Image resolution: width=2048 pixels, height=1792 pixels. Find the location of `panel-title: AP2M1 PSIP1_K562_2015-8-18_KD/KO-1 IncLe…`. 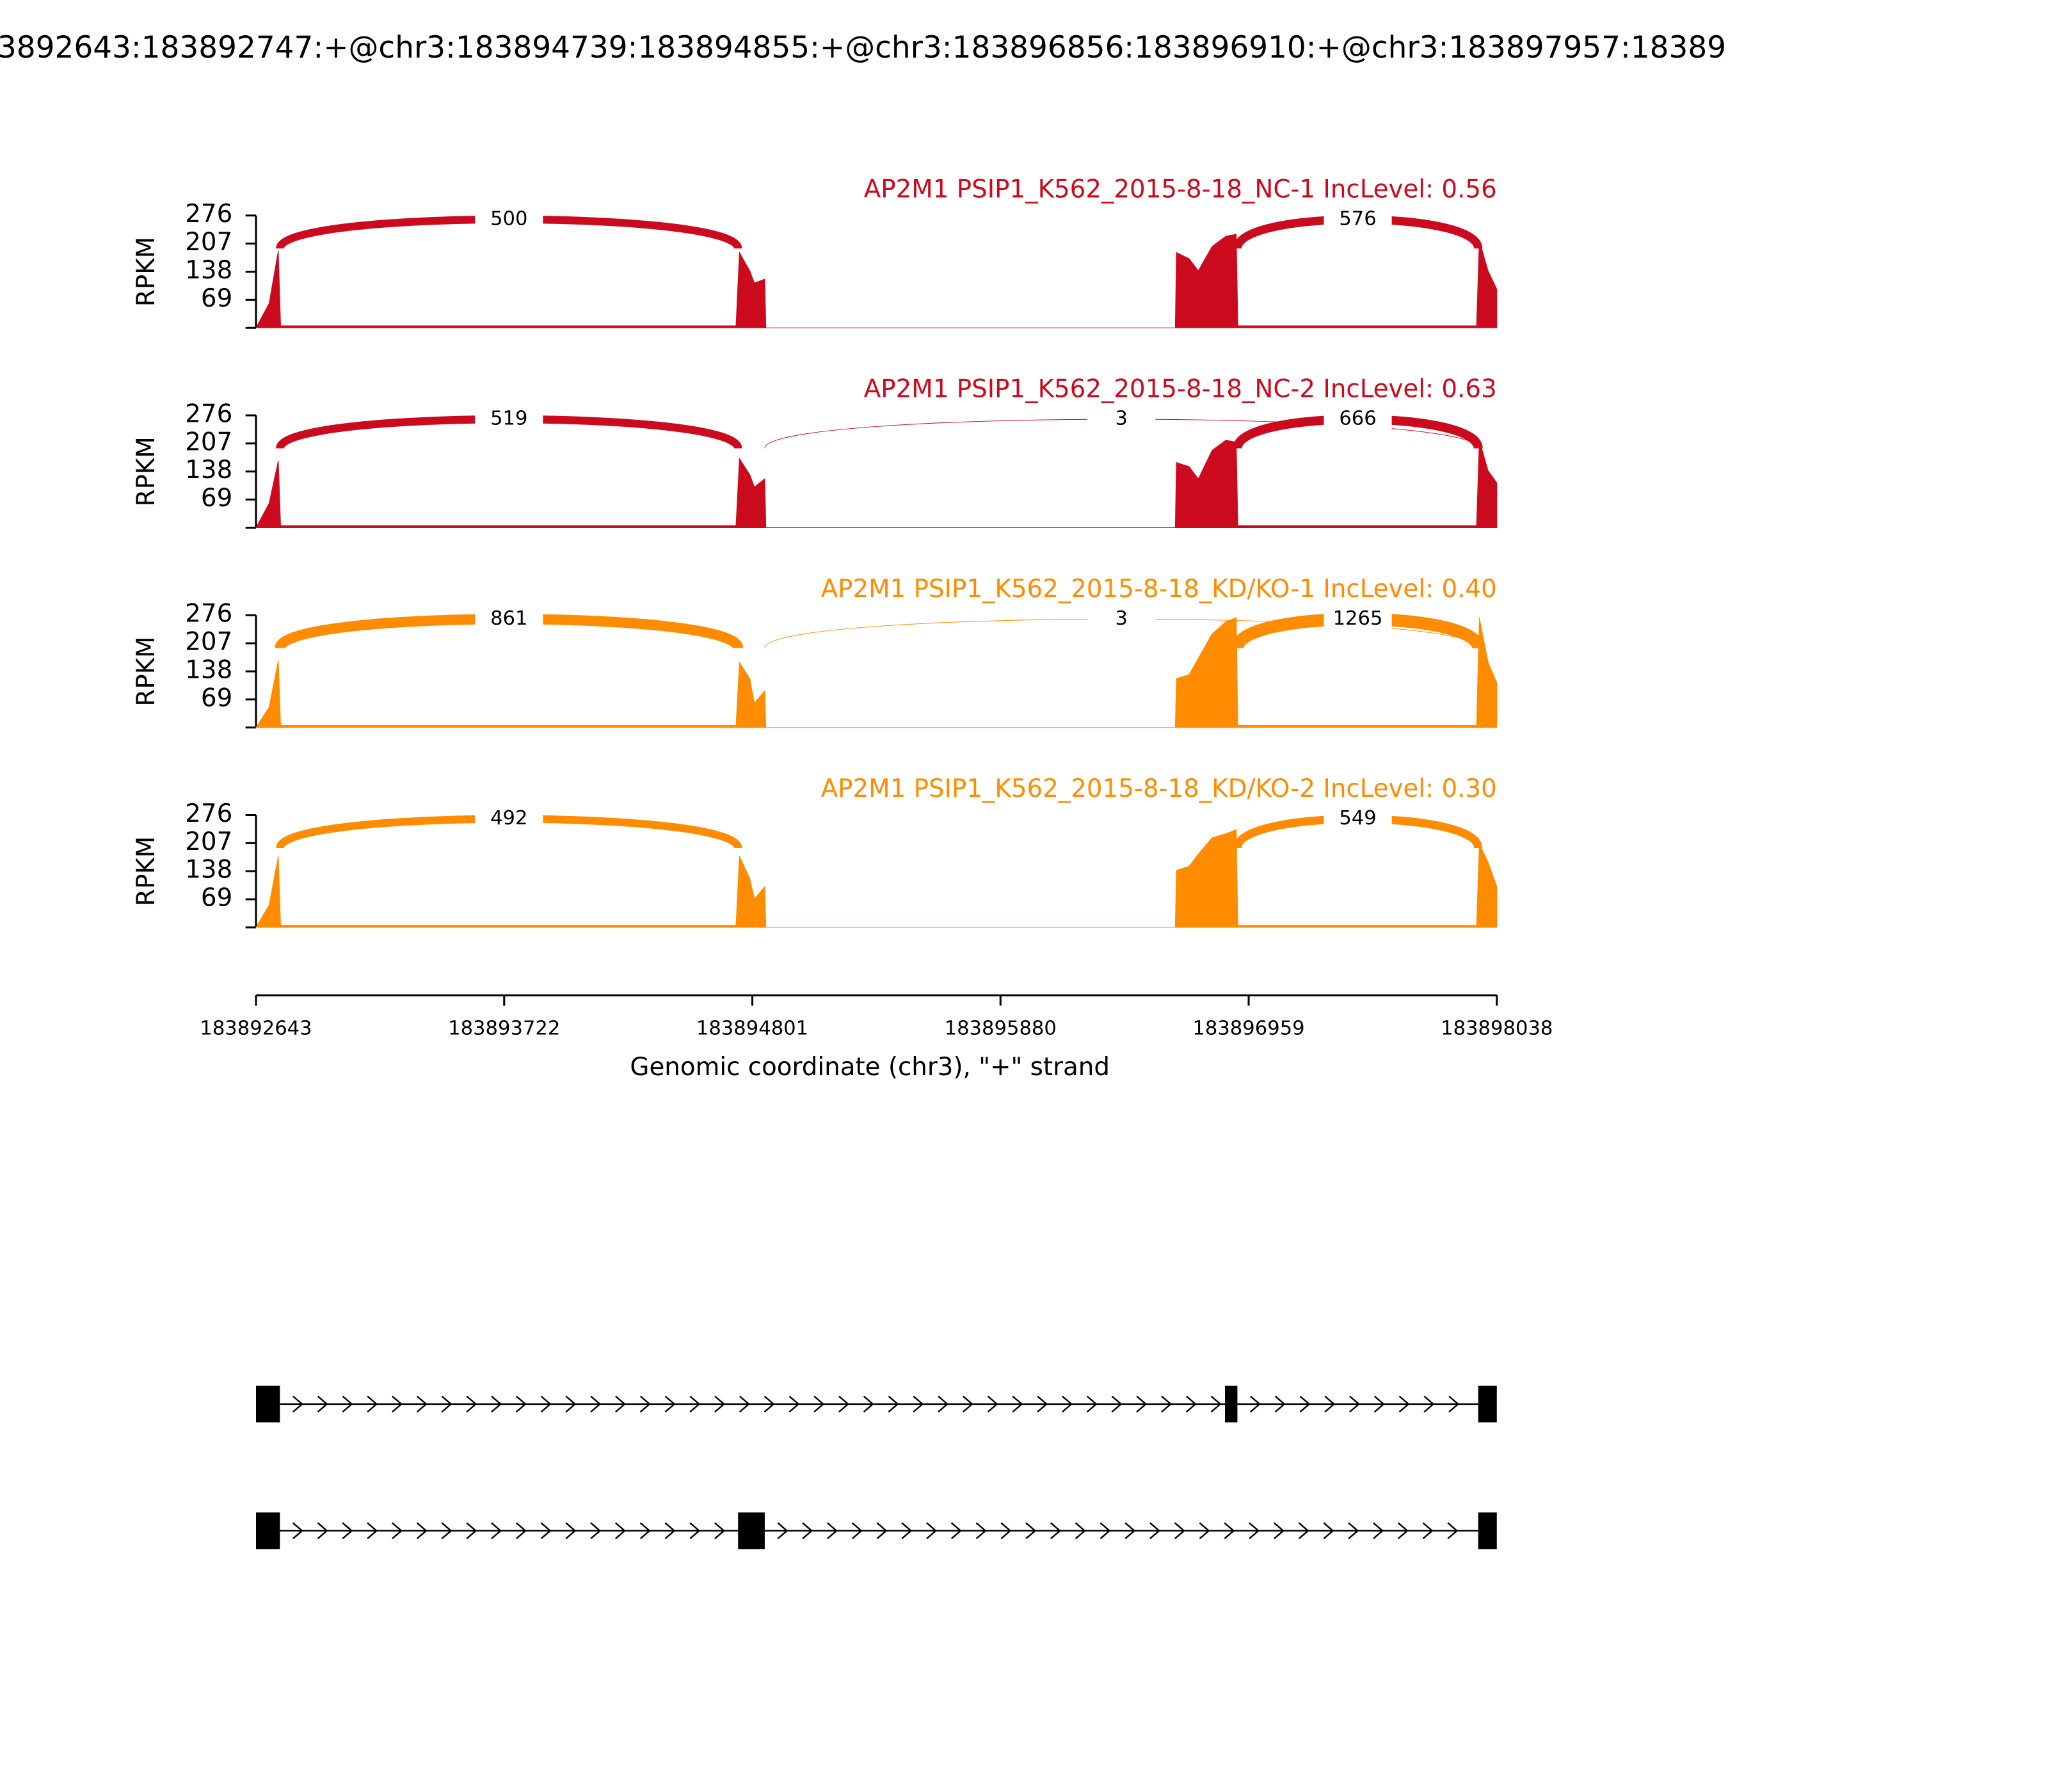

panel-title: AP2M1 PSIP1_K562_2015-8-18_KD/KO-1 IncLe… is located at coordinates (1159, 589).